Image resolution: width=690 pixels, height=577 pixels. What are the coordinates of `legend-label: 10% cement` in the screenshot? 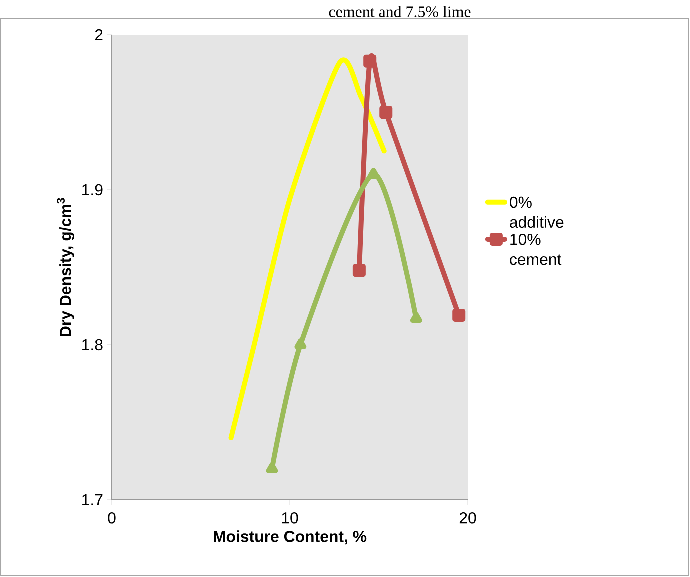 It's located at (536, 250).